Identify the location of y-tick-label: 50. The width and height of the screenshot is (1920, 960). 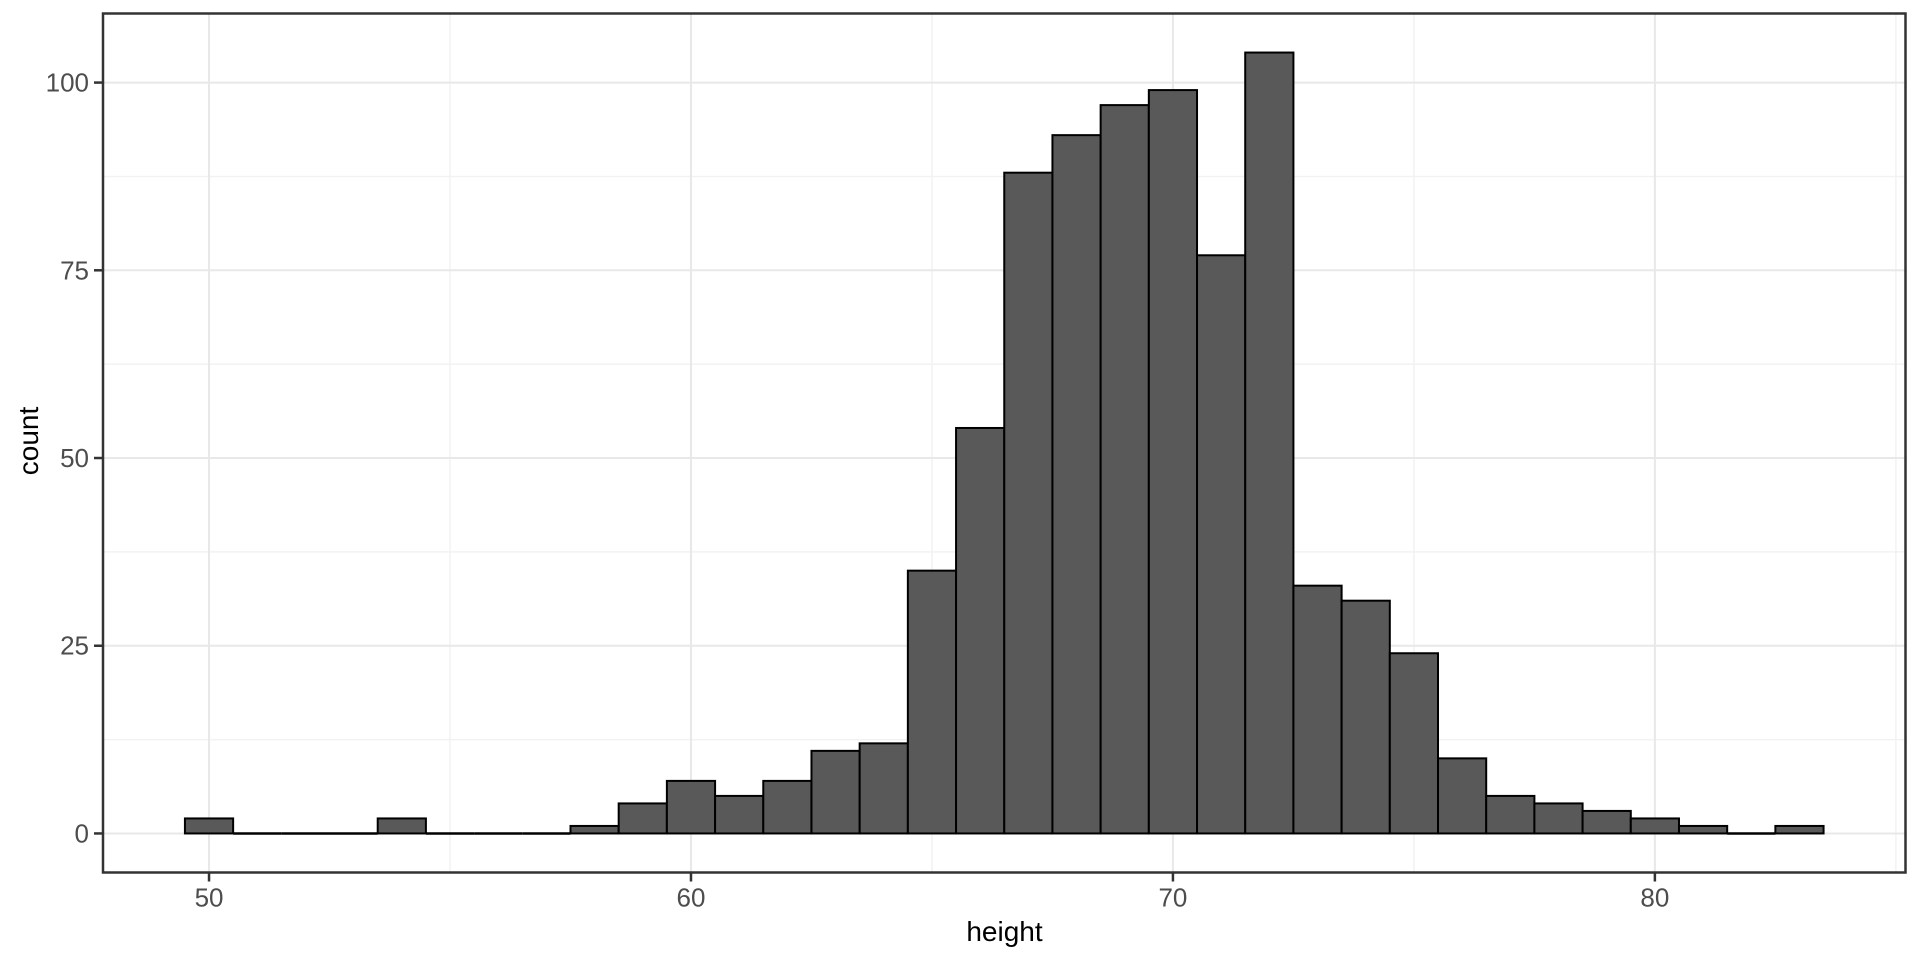
(74, 458).